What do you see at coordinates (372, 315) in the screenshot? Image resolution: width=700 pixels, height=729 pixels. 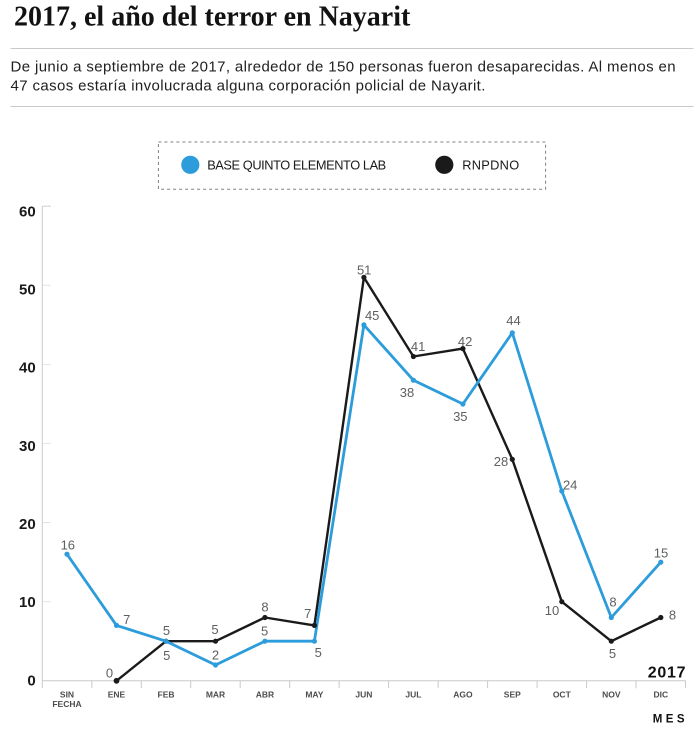 I see `svg-text: 45` at bounding box center [372, 315].